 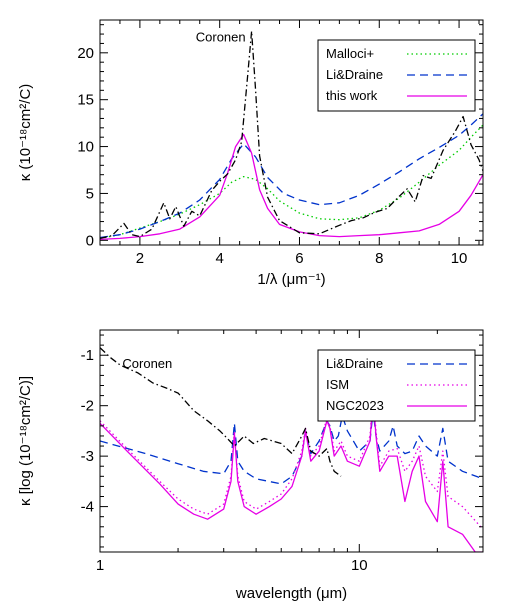 What do you see at coordinates (85, 147) in the screenshot?
I see `y-tick-label: 10` at bounding box center [85, 147].